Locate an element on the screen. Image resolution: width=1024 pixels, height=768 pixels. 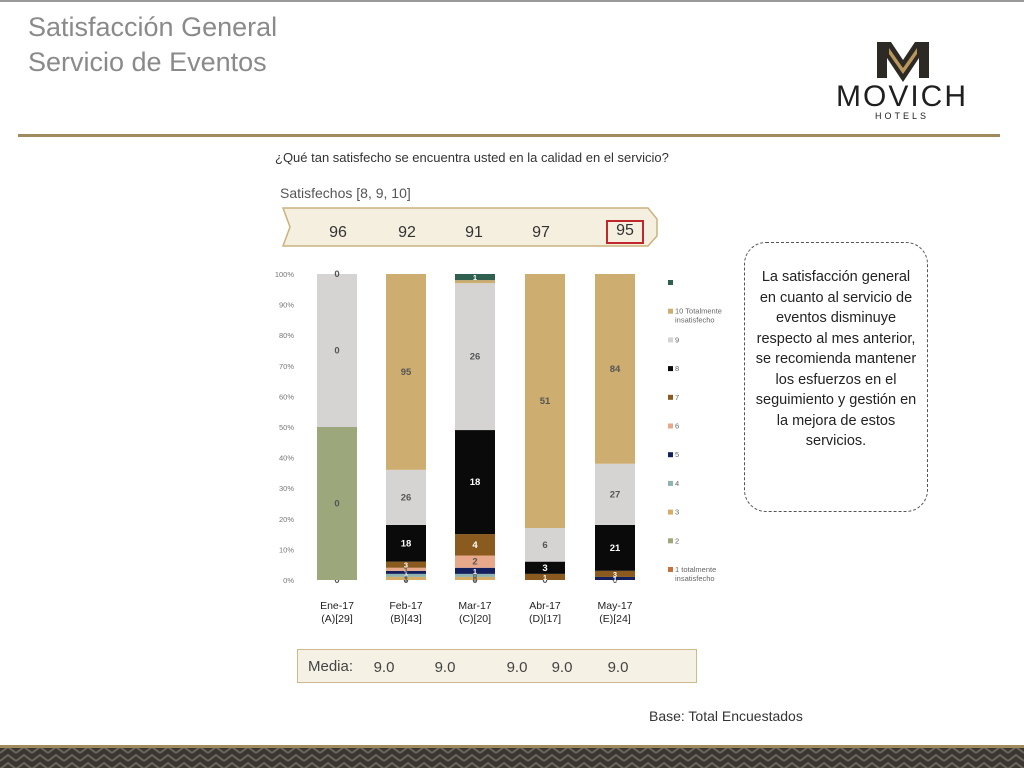
y-tick-label: 80% is located at coordinates (286, 335).